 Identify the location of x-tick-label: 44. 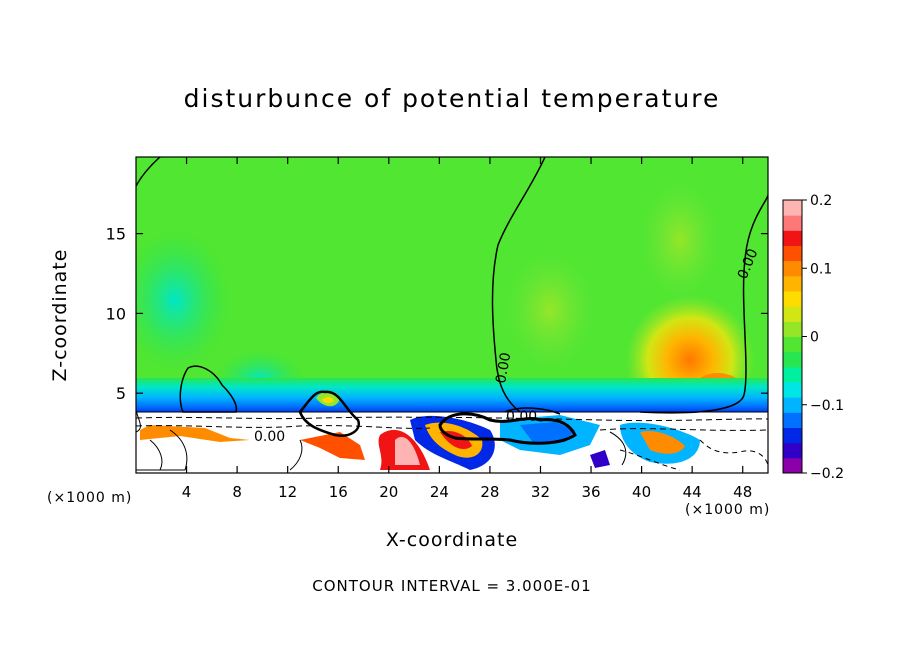
(692, 492).